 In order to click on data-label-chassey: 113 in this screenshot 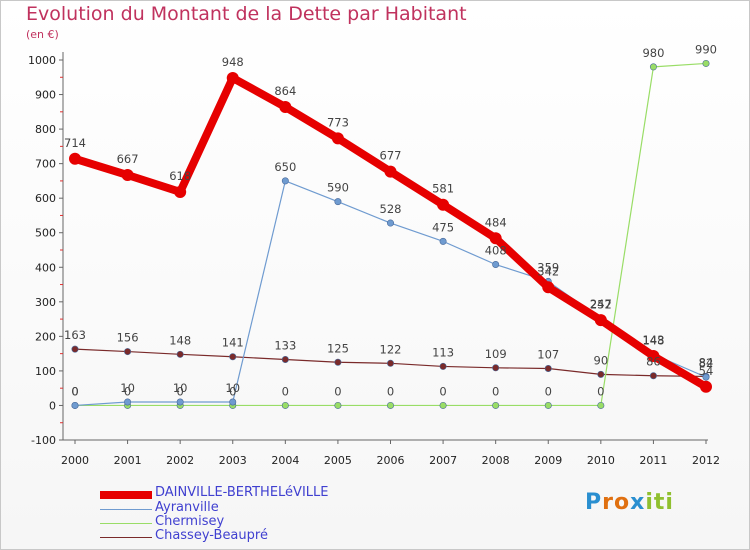, I will do `click(443, 352)`.